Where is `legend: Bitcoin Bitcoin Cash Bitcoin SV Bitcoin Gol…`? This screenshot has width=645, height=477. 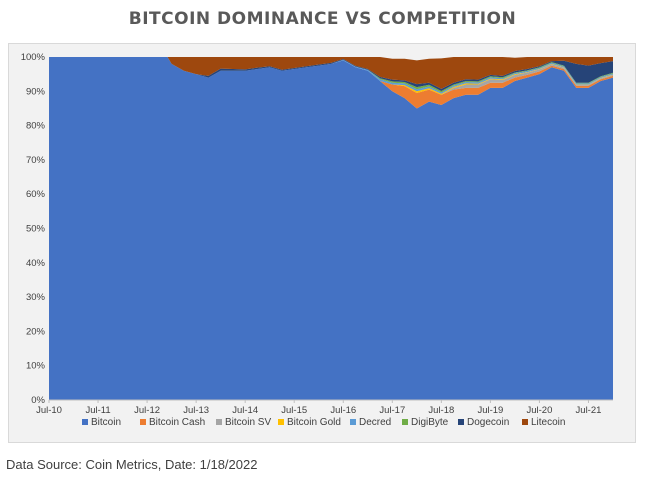 legend: Bitcoin Bitcoin Cash Bitcoin SV Bitcoin Gol… is located at coordinates (323, 422).